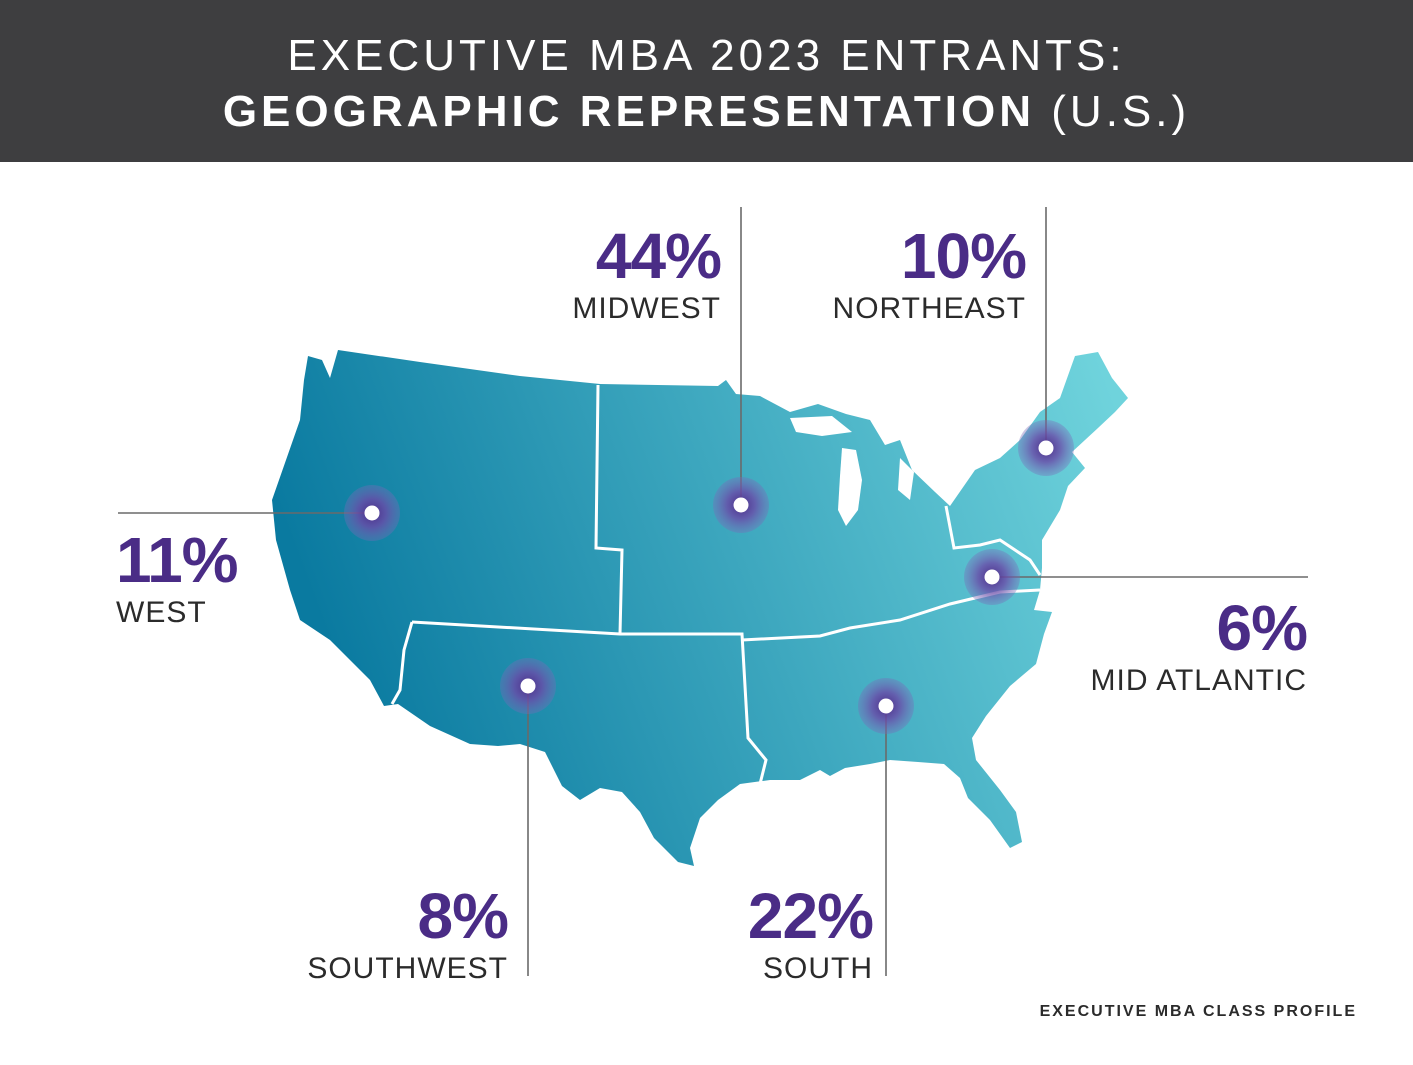 This screenshot has height=1065, width=1413. What do you see at coordinates (629, 111) in the screenshot?
I see `title-bold: GEOGRAPHIC REPRESENTATION` at bounding box center [629, 111].